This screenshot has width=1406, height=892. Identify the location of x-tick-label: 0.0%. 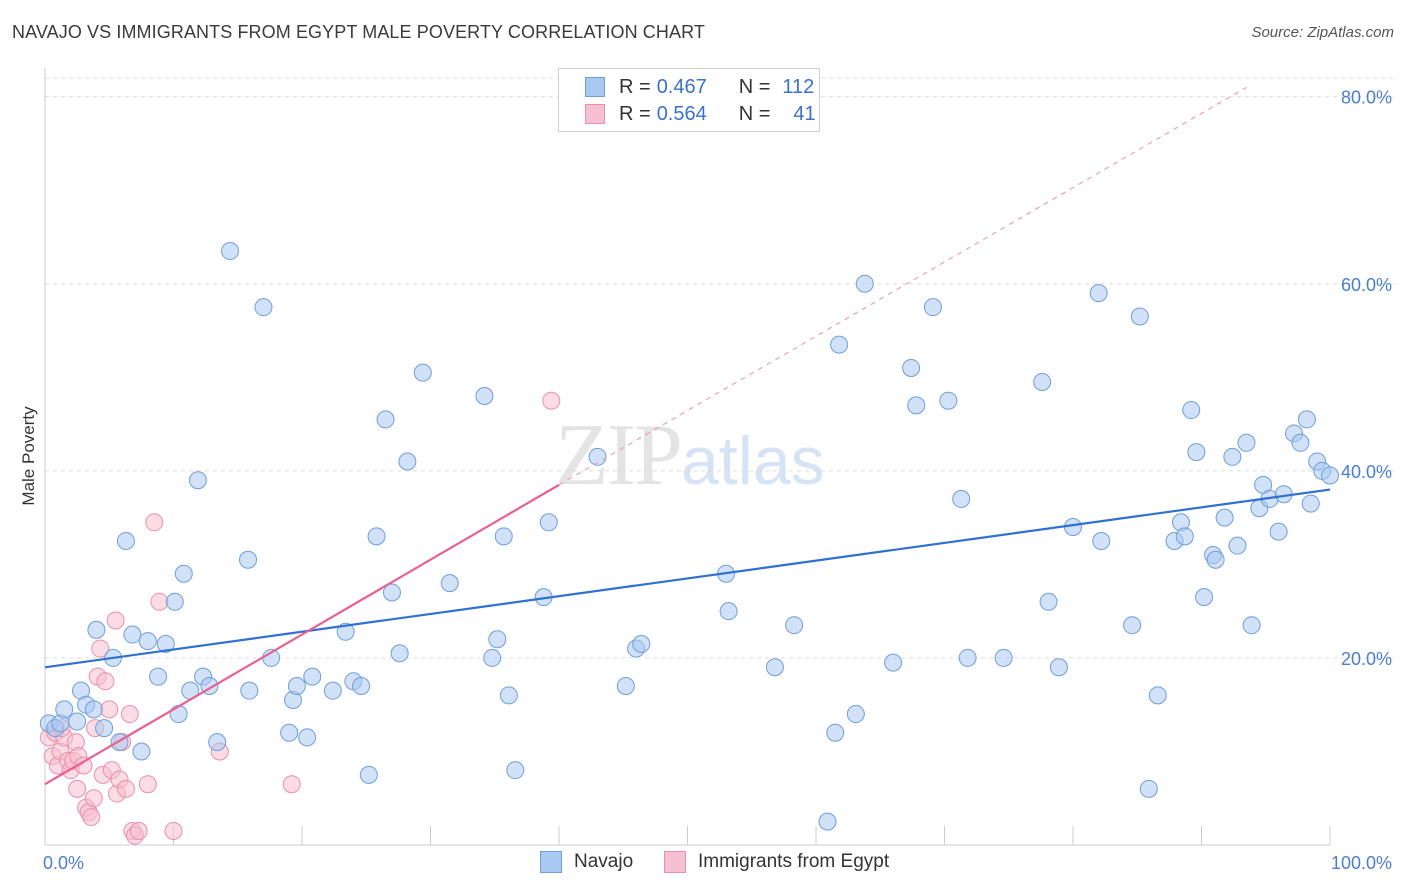
(63, 863).